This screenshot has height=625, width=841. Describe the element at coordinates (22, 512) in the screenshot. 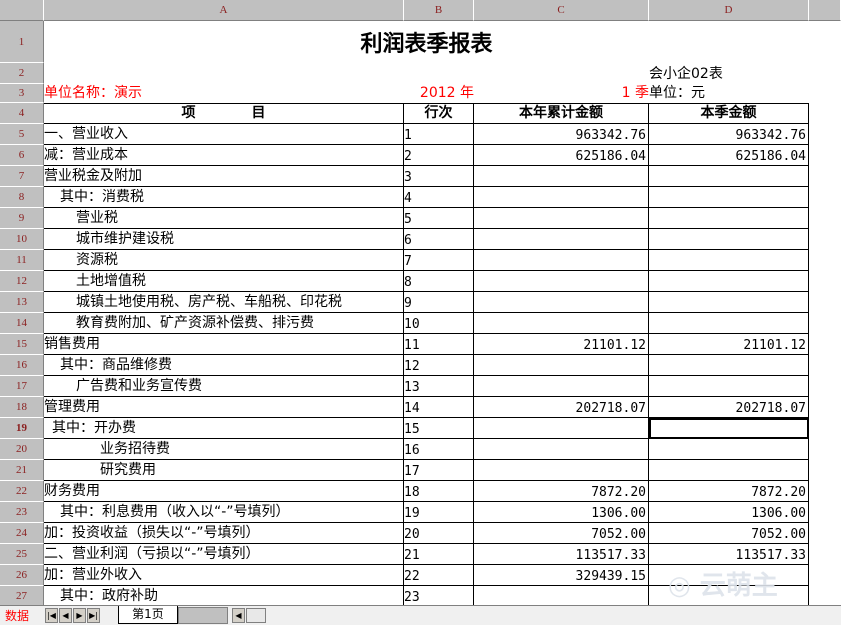

I see `row-header: 23` at that location.